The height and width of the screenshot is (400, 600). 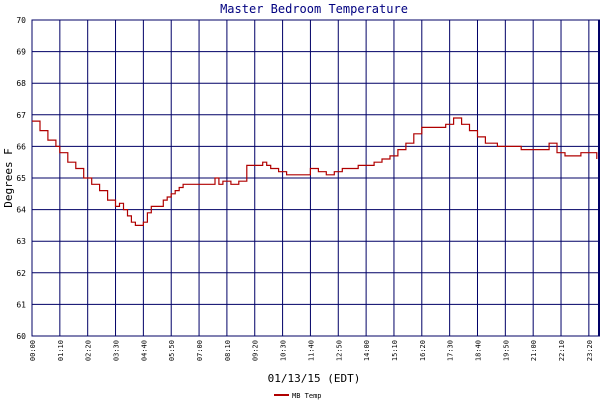 I want to click on x-tick-label: 11:40, so click(x=311, y=350).